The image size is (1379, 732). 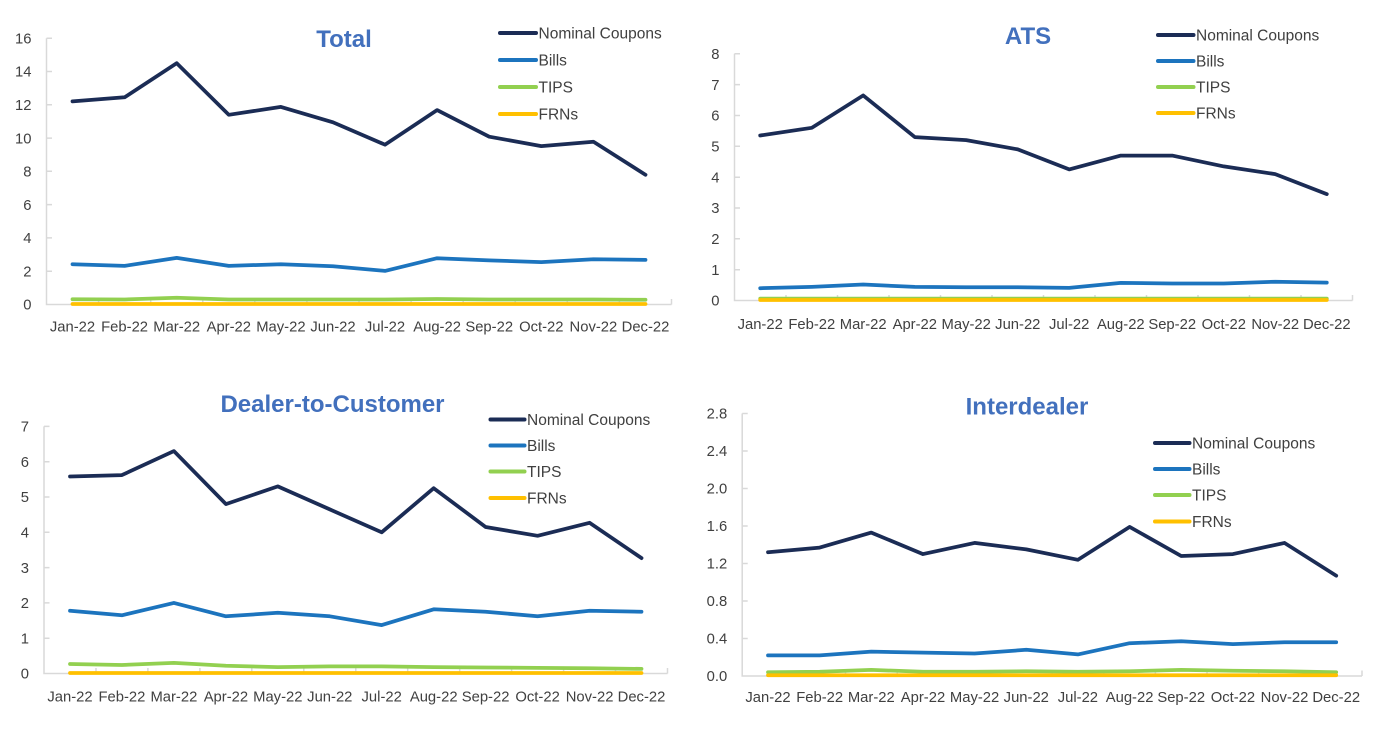 I want to click on svg-text: Dealer-to-Customer, so click(x=332, y=404).